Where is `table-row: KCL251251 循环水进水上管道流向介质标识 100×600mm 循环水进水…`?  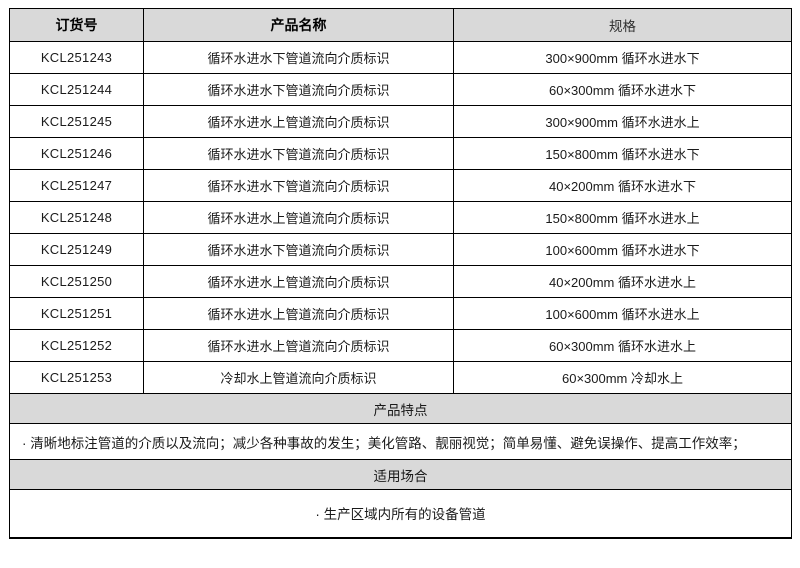 table-row: KCL251251 循环水进水上管道流向介质标识 100×600mm 循环水进水… is located at coordinates (400, 313).